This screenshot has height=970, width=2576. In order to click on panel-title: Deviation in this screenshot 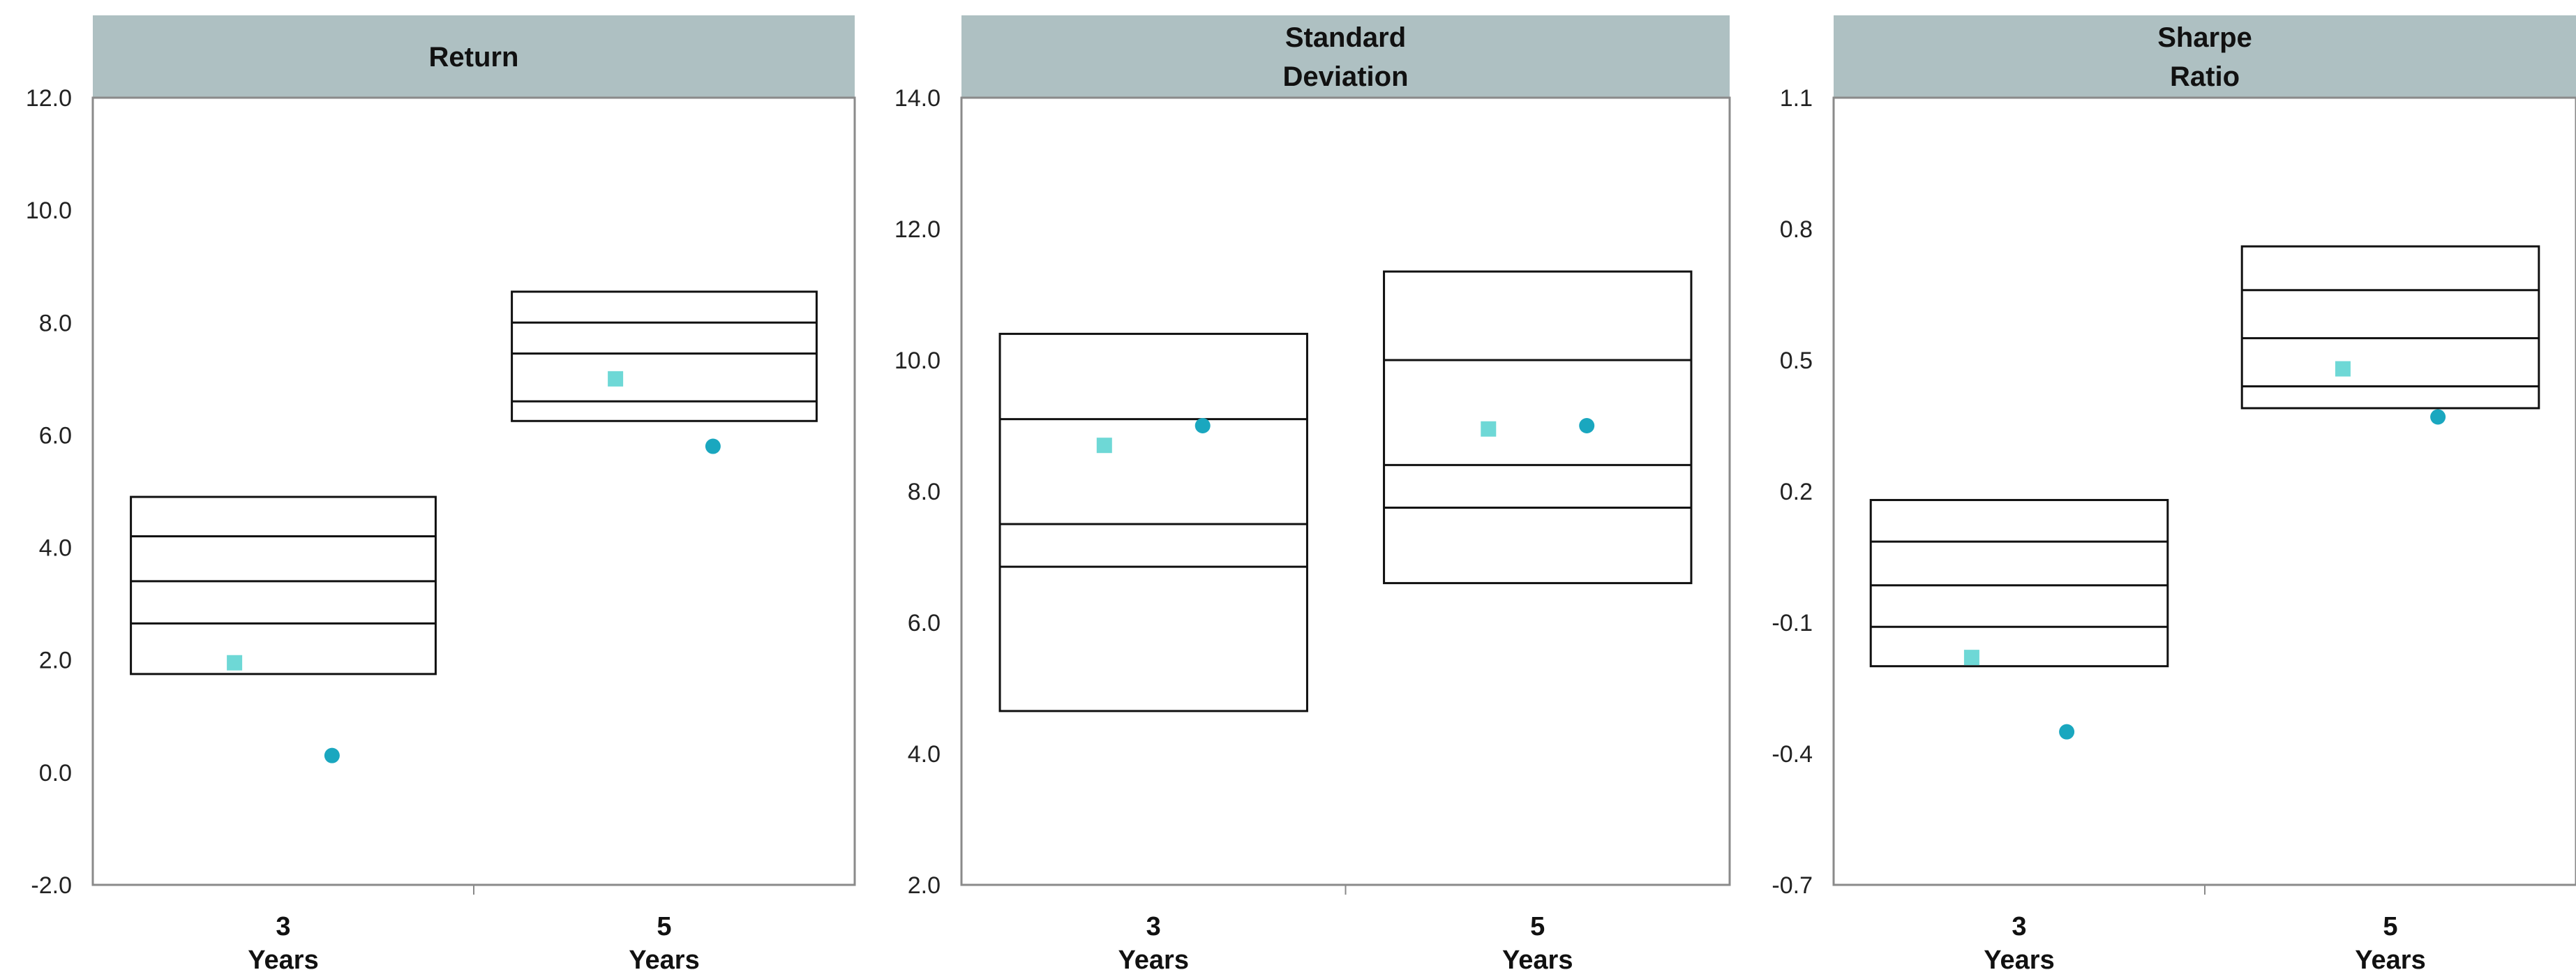, I will do `click(1345, 76)`.